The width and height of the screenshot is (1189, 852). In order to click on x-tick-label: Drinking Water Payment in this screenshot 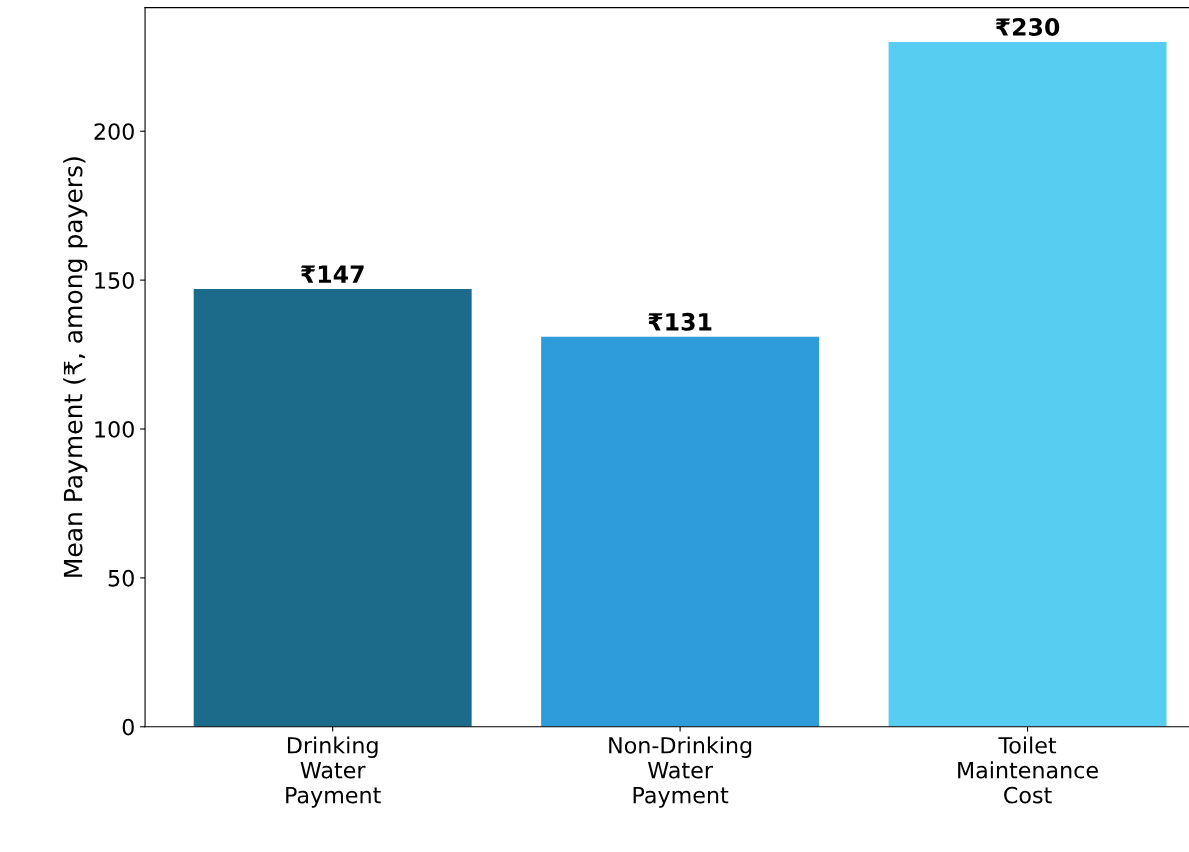, I will do `click(333, 772)`.